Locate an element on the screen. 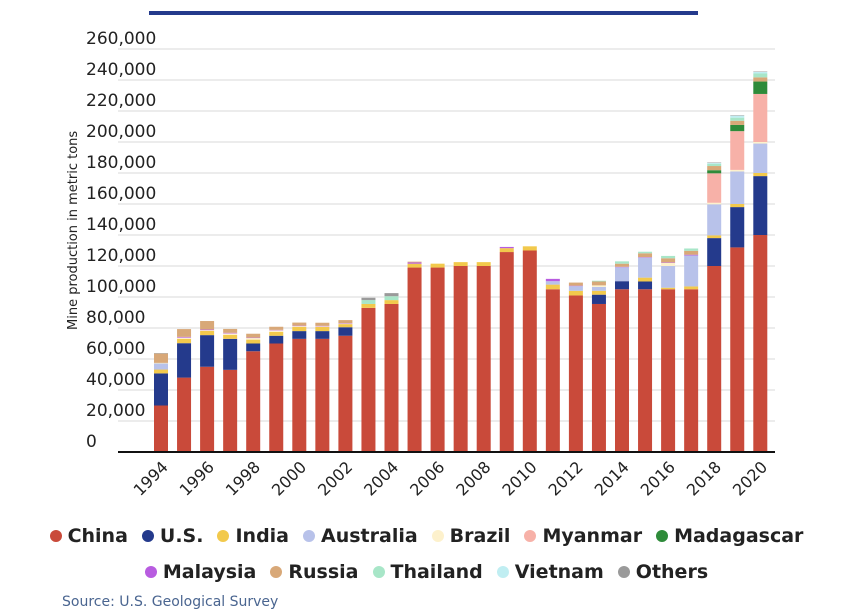 The width and height of the screenshot is (853, 615). legend-label: Malaysia is located at coordinates (209, 572).